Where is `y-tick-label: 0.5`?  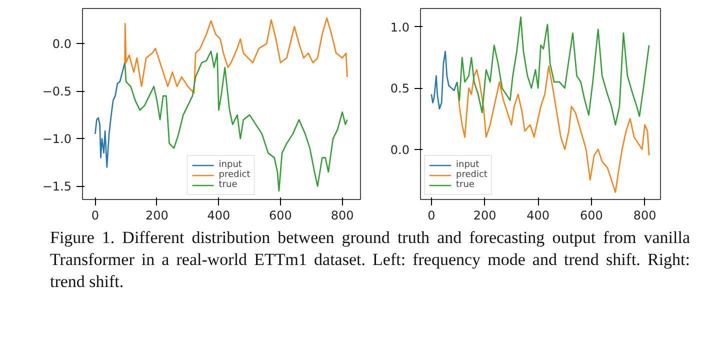 y-tick-label: 0.5 is located at coordinates (400, 89).